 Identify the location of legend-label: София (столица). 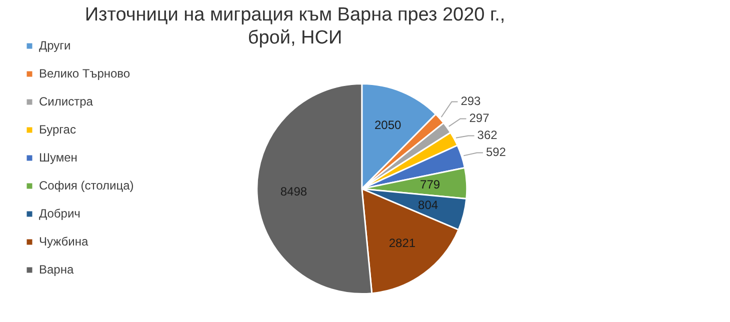
(86, 185).